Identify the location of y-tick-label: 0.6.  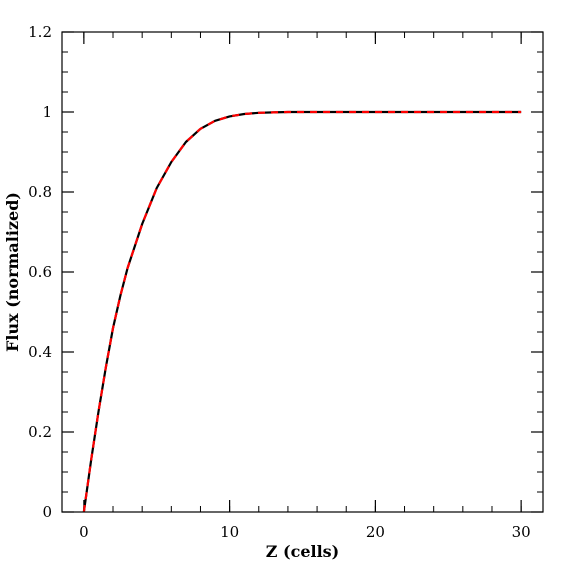
(40, 272).